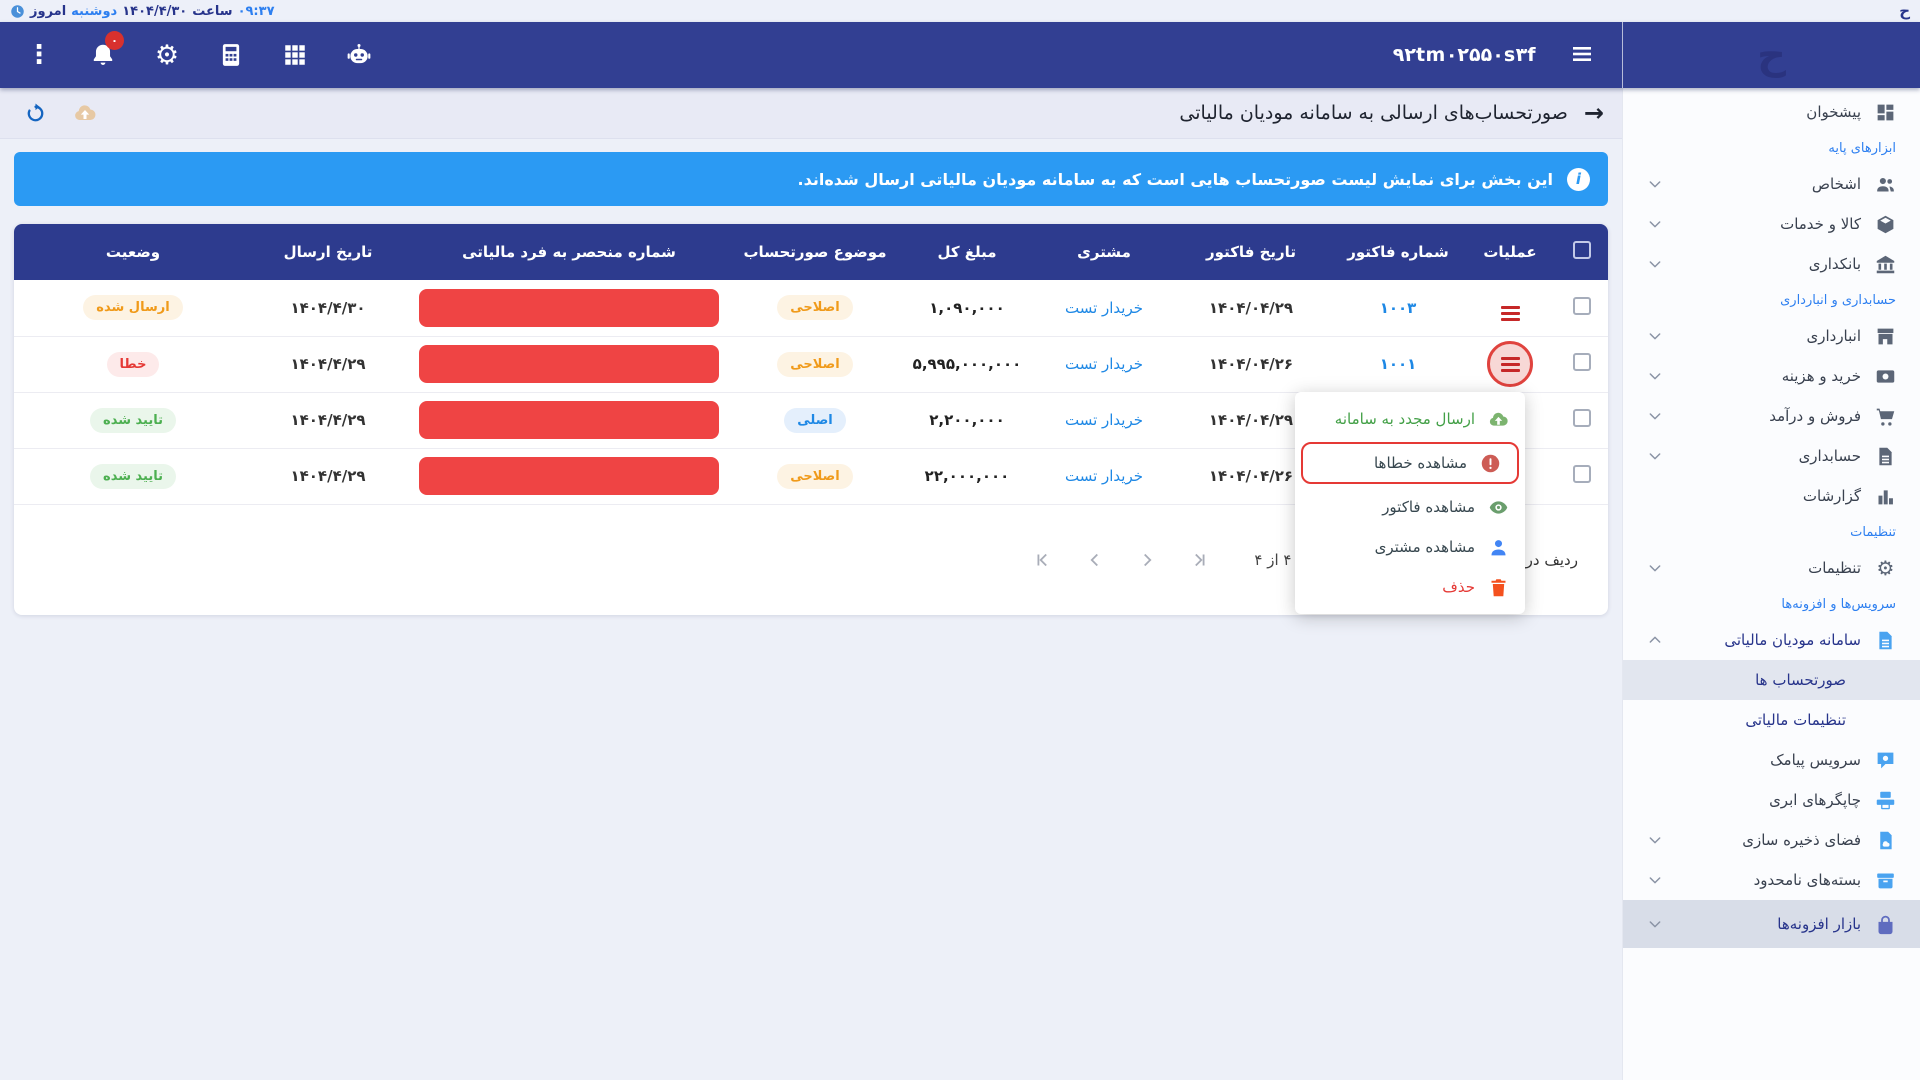 This screenshot has height=1080, width=1920. Describe the element at coordinates (1251, 364) in the screenshot. I see `invoice-date: ۱۴۰۴/۰۴/۲۶` at that location.